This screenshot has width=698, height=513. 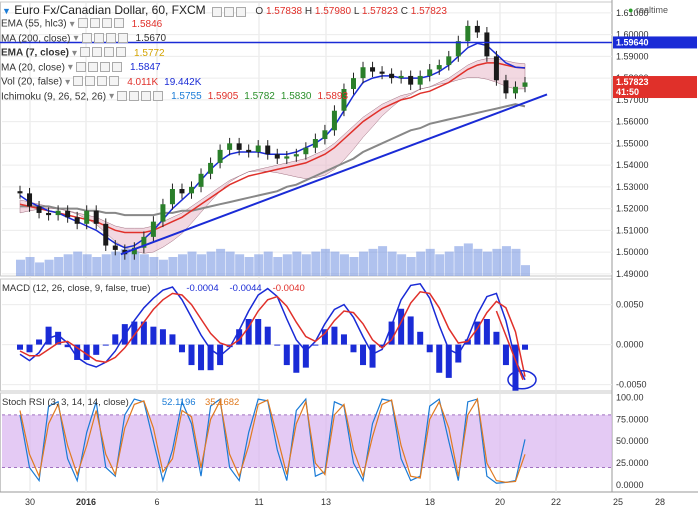 I want to click on indicator-row: EMA (55, hlc3) ▾ 1.5846, so click(x=81, y=24).